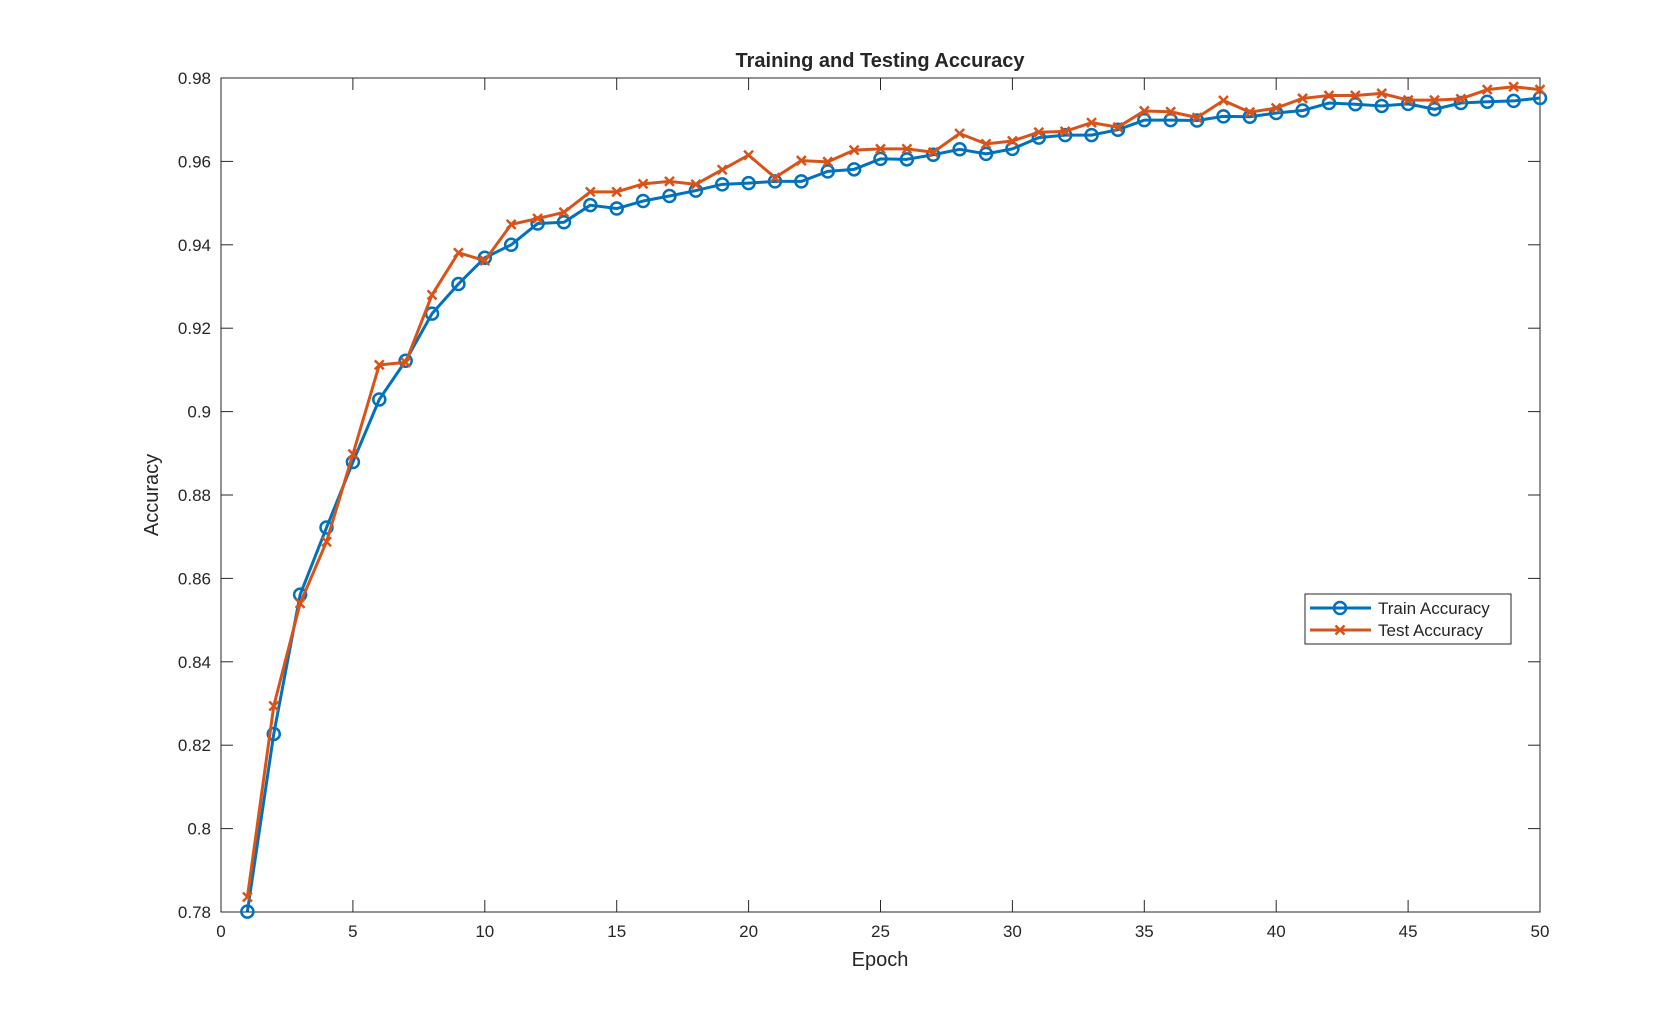 This screenshot has height=1011, width=1679. Describe the element at coordinates (352, 931) in the screenshot. I see `x-tick-label: 5` at that location.